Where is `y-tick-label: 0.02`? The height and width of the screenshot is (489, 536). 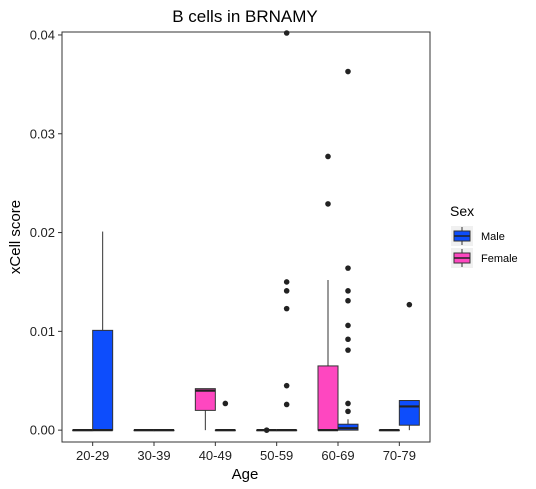 y-tick-label: 0.02 is located at coordinates (42, 232).